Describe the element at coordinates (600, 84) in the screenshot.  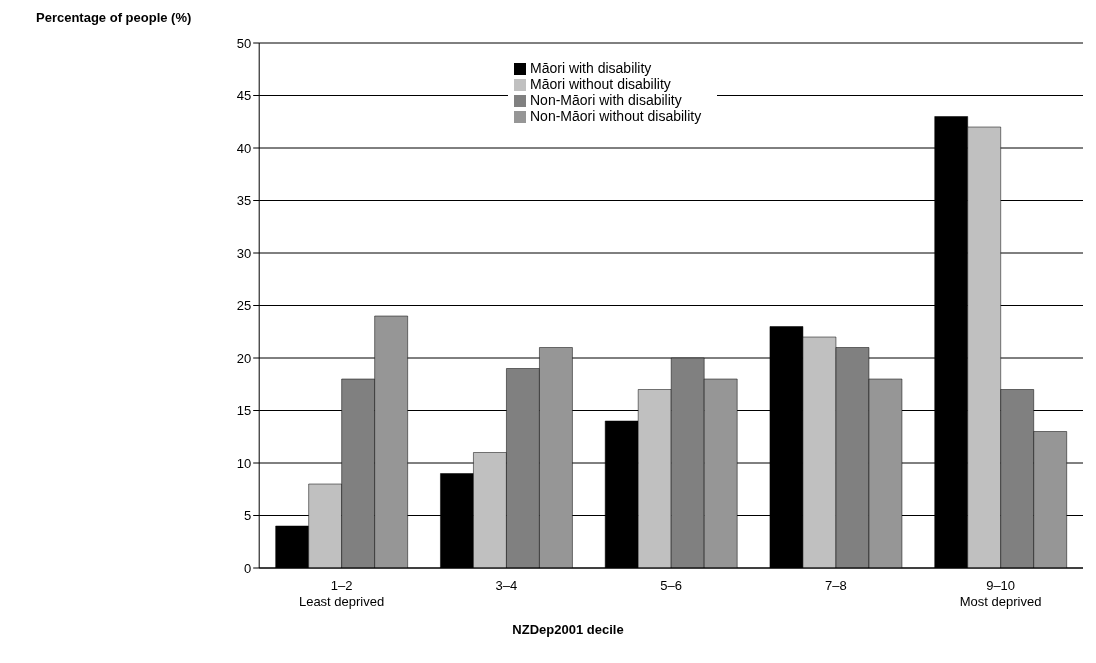
I see `legend-label: Māori without disability` at that location.